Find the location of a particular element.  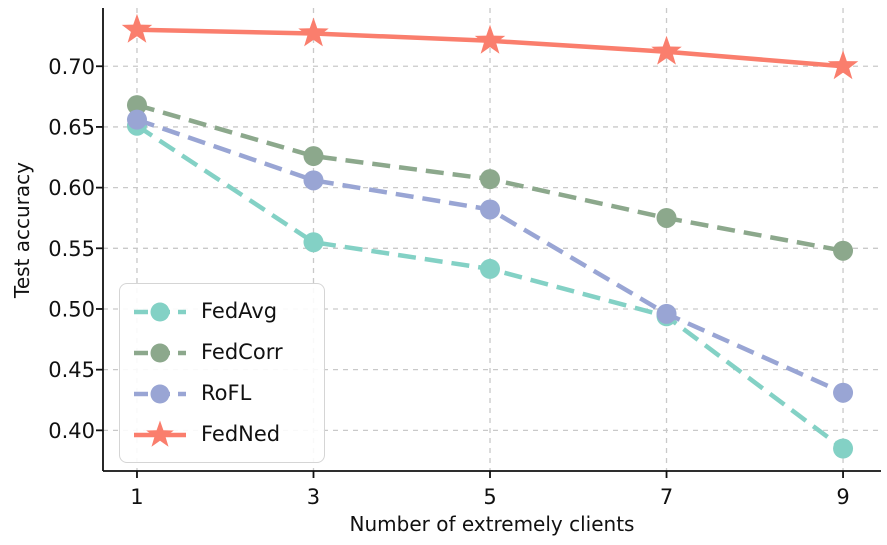

marker-rofl-x7 is located at coordinates (666, 313).